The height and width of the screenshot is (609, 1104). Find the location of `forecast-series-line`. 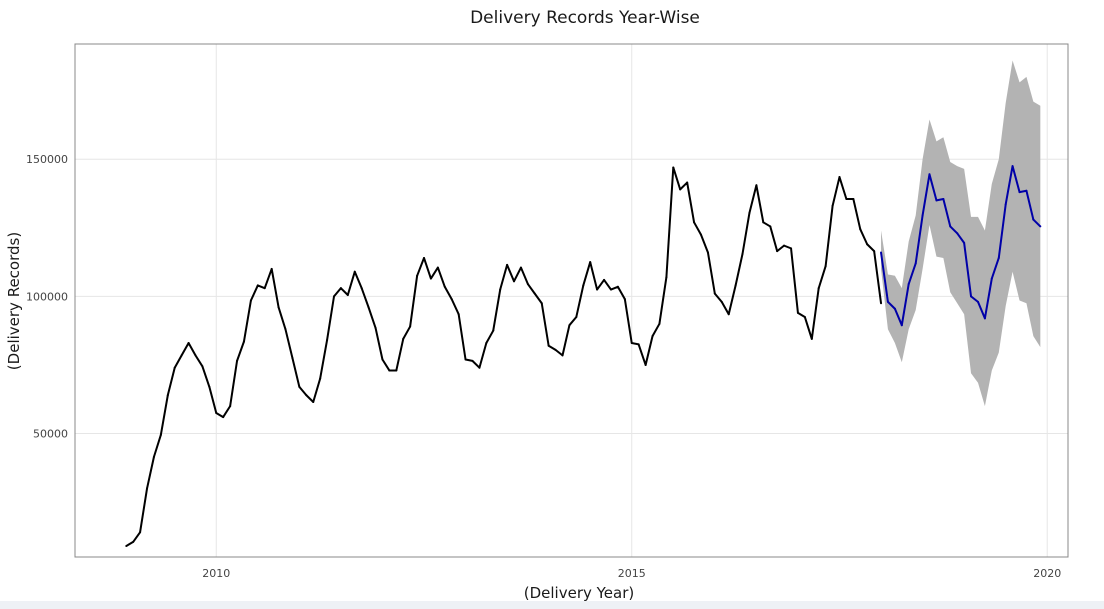

forecast-series-line is located at coordinates (961, 246).